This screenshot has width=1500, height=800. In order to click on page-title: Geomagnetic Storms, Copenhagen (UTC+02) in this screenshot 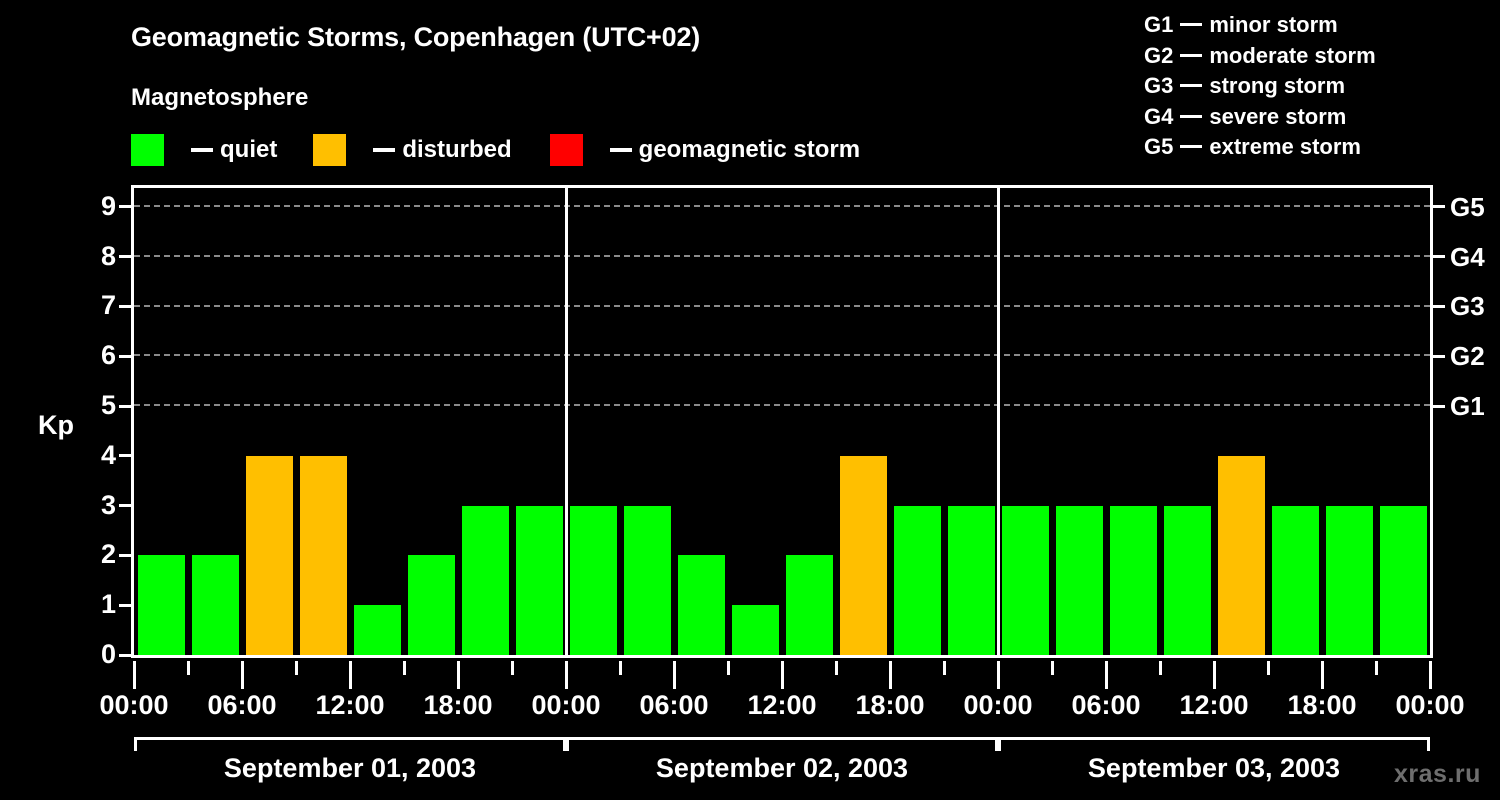, I will do `click(416, 37)`.